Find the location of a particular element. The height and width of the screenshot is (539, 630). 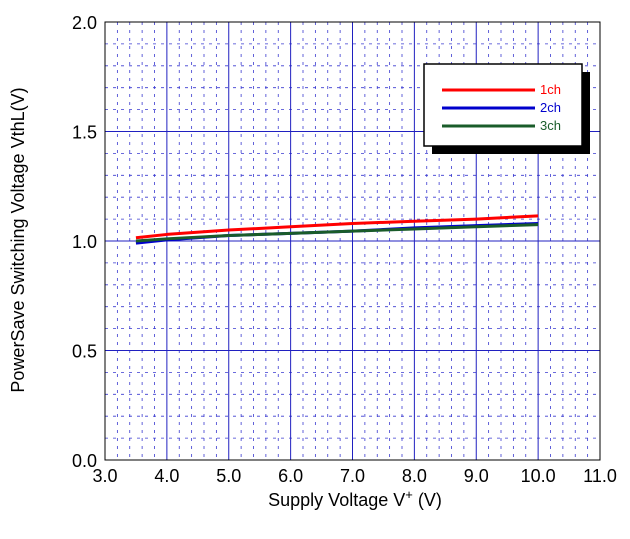

x-tick-labels: 3.0 4.0 5.0 6.0 7.0 8.0 9.0 10.0 11.0 is located at coordinates (354, 476).